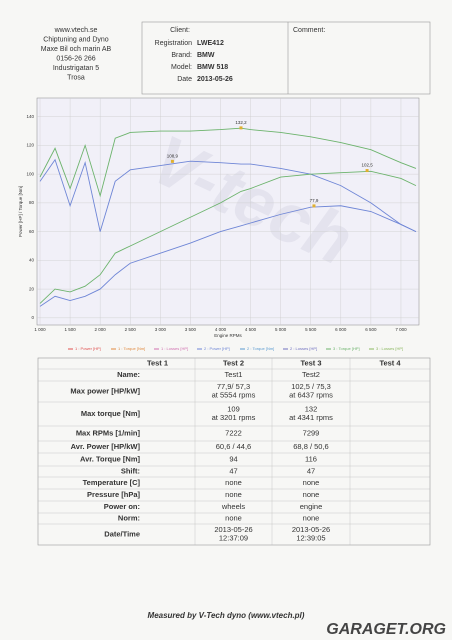 The width and height of the screenshot is (452, 640). What do you see at coordinates (40, 329) in the screenshot?
I see `x-tick-label: 1 000` at bounding box center [40, 329].